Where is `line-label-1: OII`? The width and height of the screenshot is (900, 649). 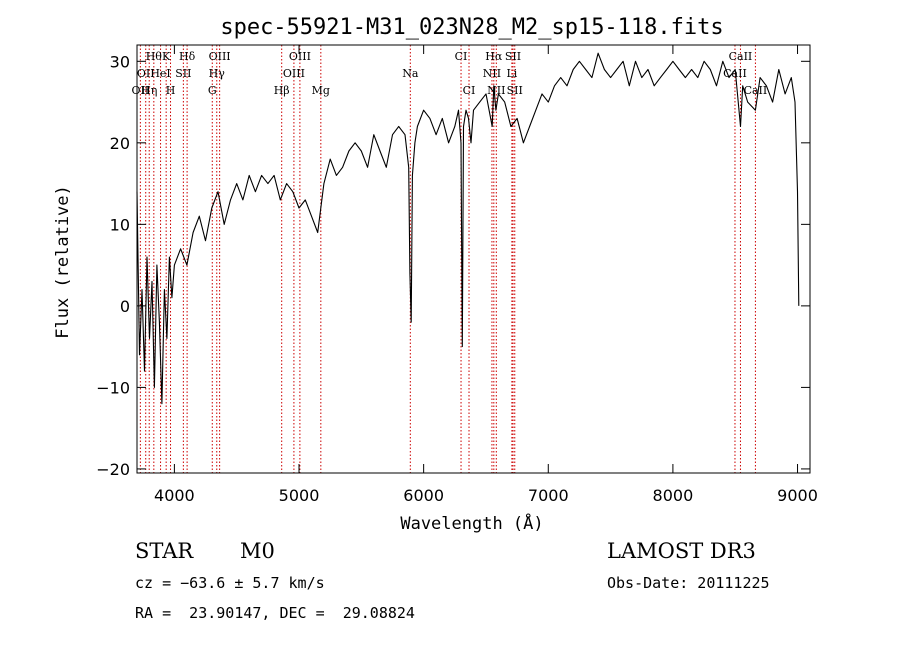
line-label-1: OII is located at coordinates (146, 73).